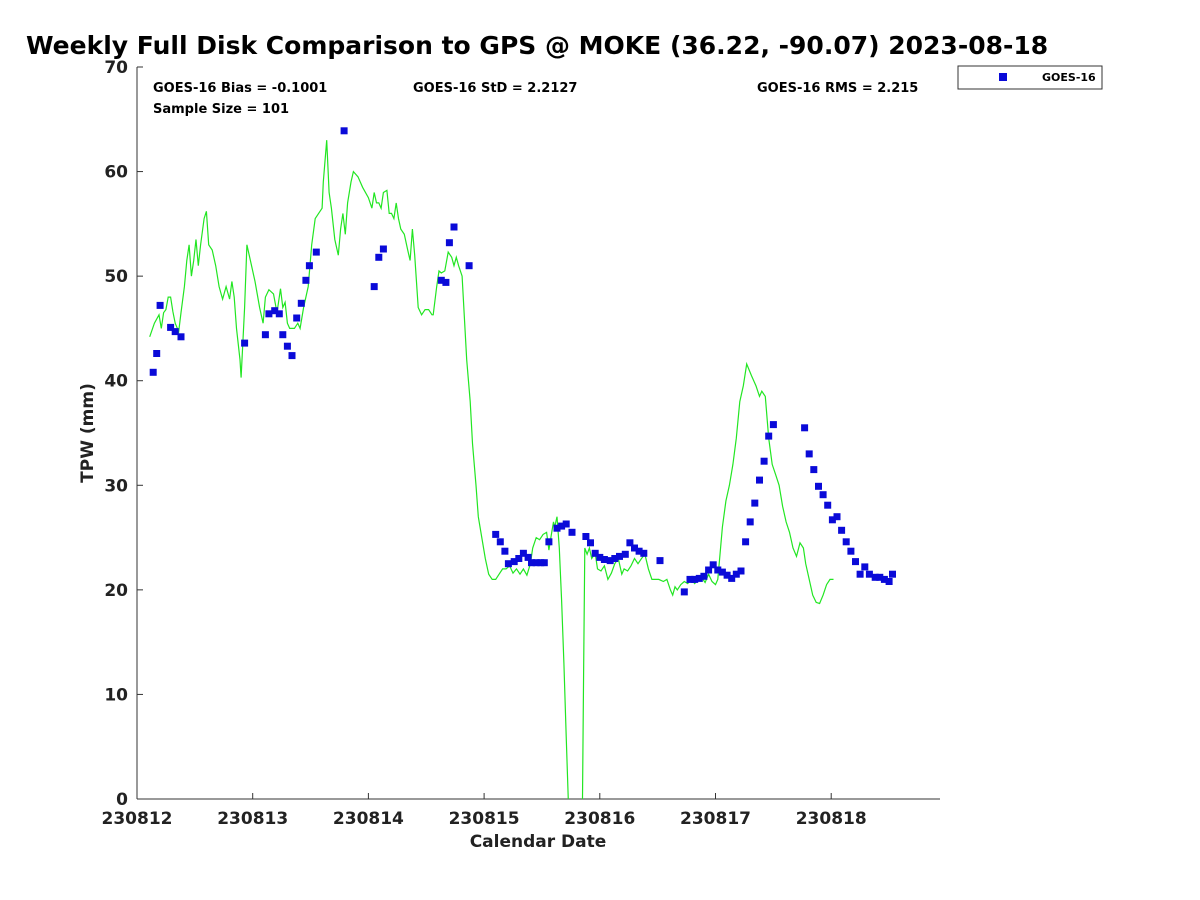 This screenshot has height=900, width=1200. What do you see at coordinates (715, 819) in the screenshot?
I see `x-tick-label: 230817` at bounding box center [715, 819].